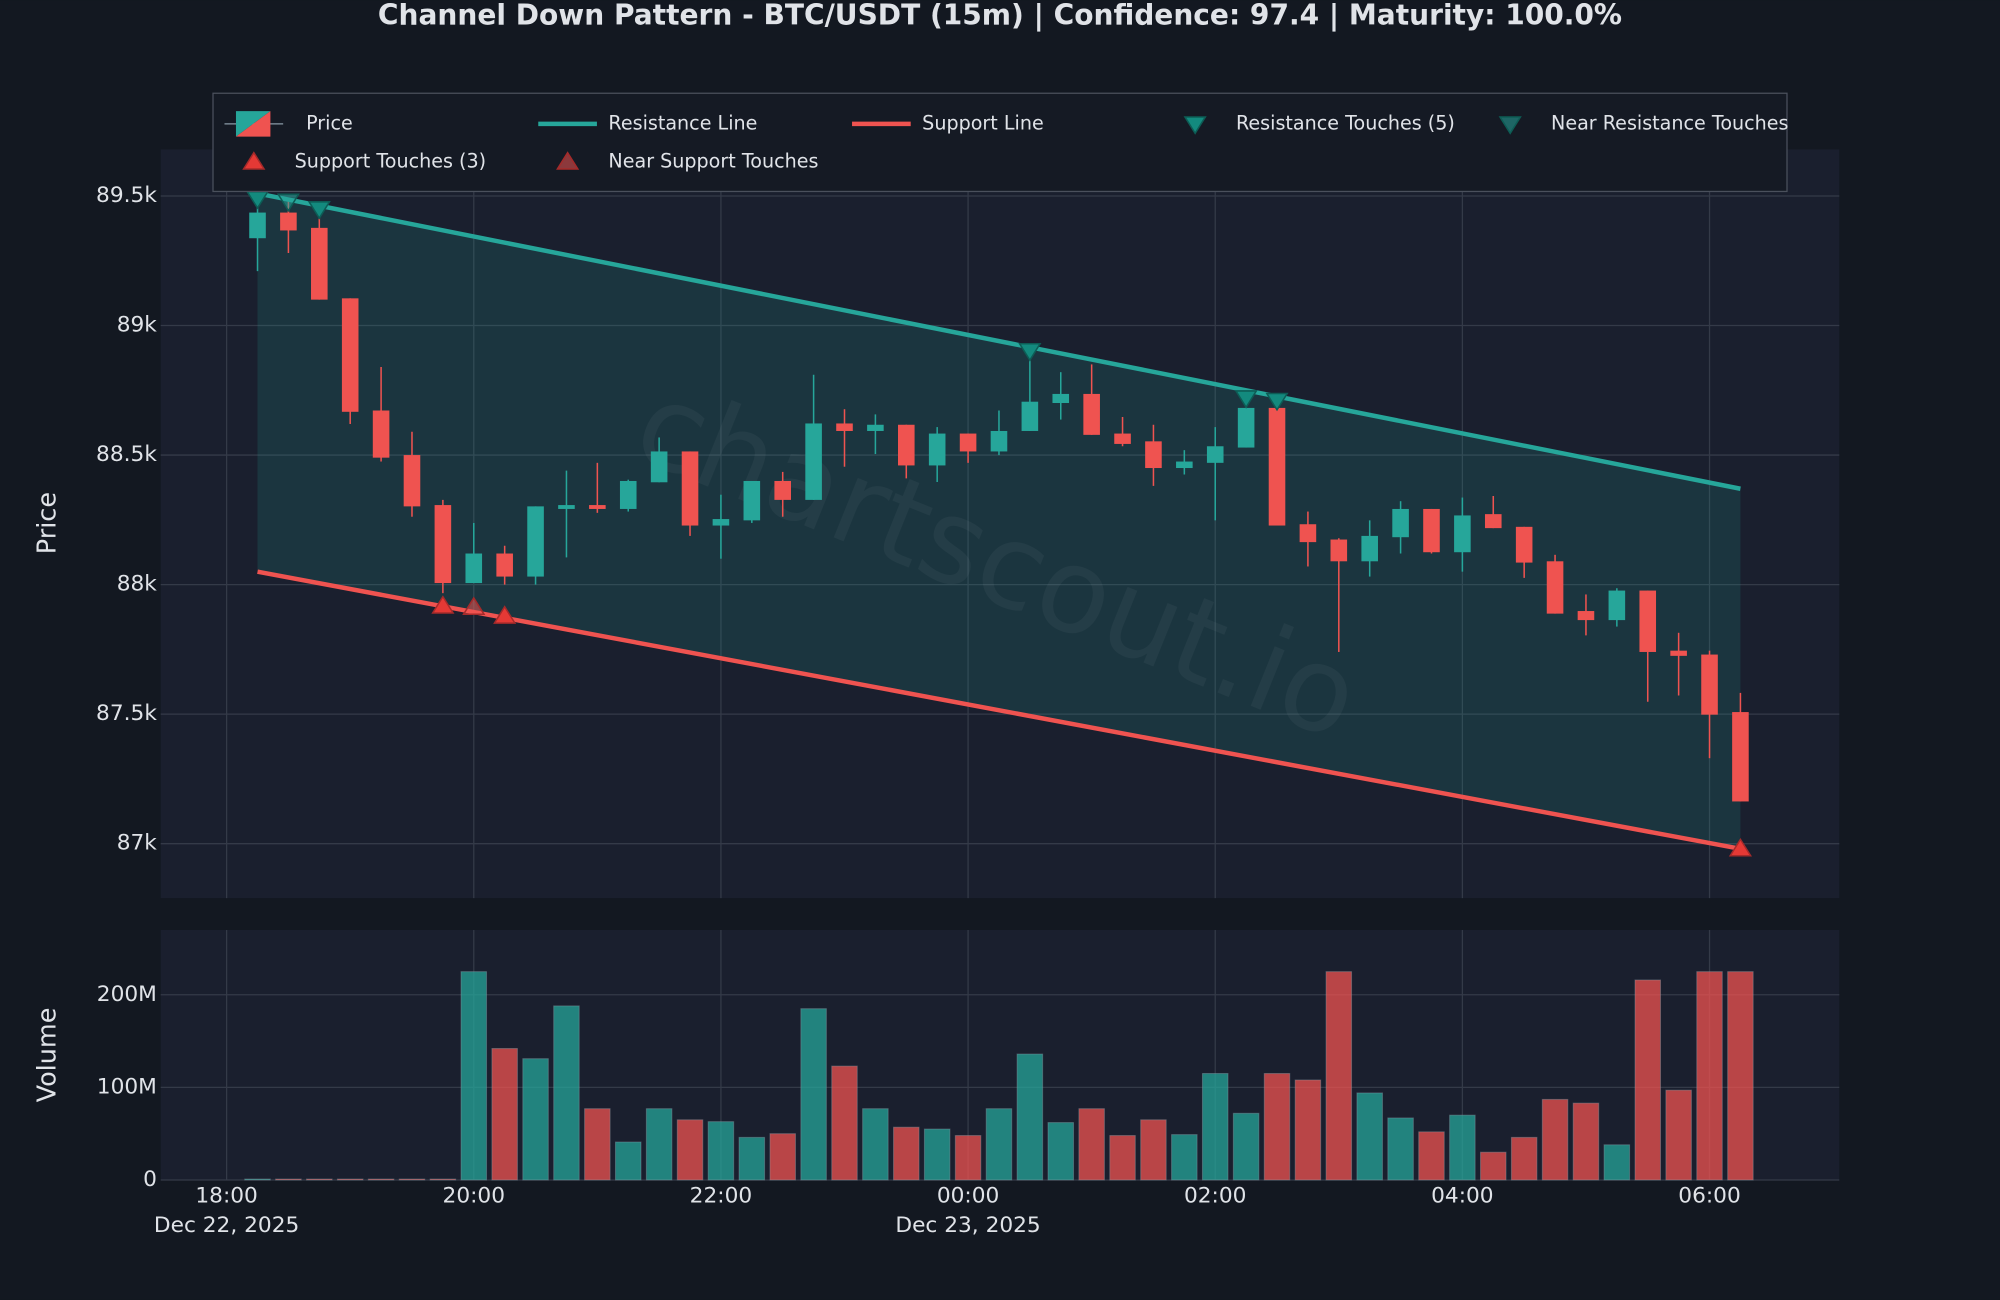  Describe the element at coordinates (137, 325) in the screenshot. I see `y-tick-label: 89k` at that location.